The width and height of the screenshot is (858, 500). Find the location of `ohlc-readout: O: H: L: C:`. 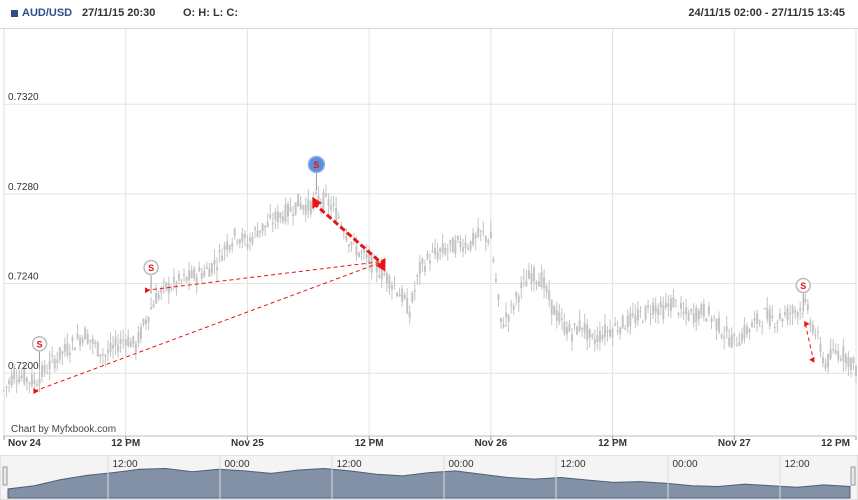

ohlc-readout: O: H: L: C: is located at coordinates (210, 13).